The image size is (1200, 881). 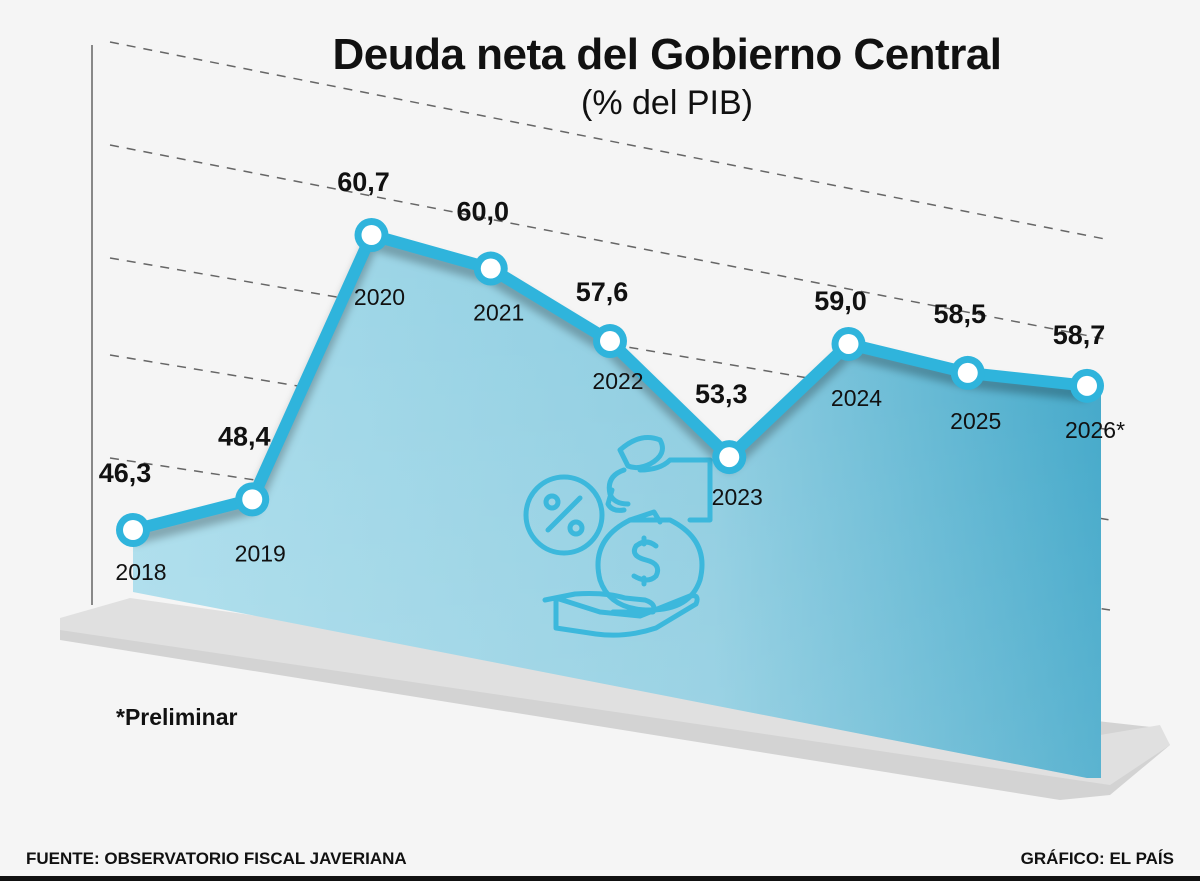 I want to click on data-label: 53,3, so click(x=721, y=394).